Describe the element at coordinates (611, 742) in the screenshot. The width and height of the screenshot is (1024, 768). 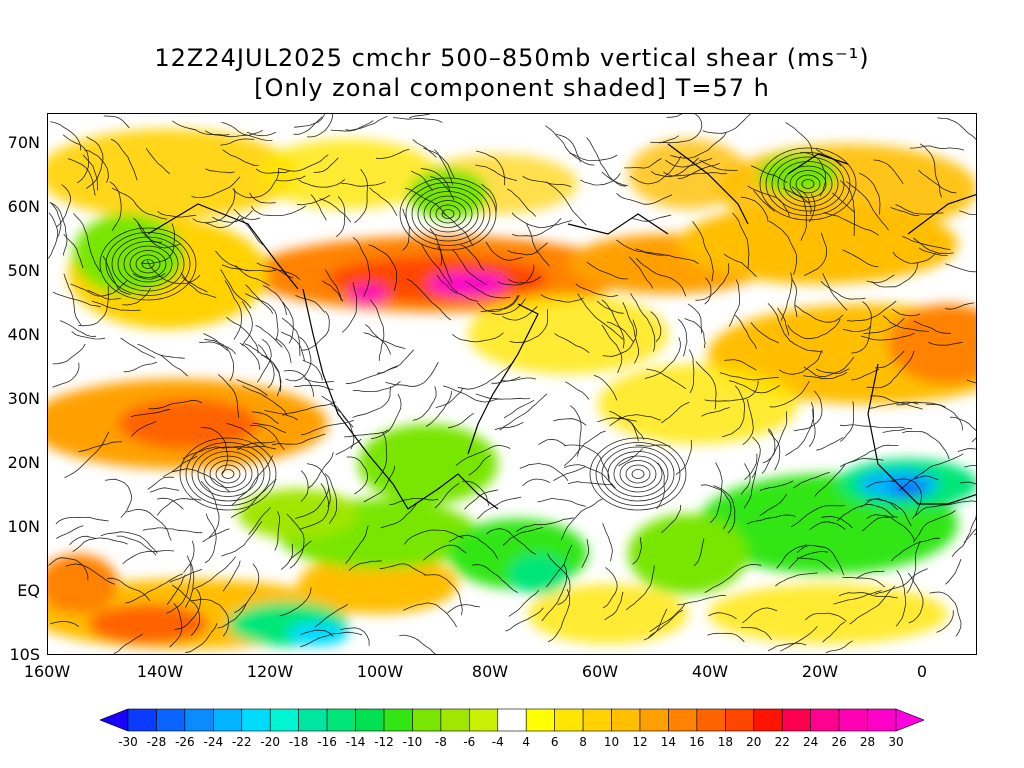
I see `colorbar-label: 10` at that location.